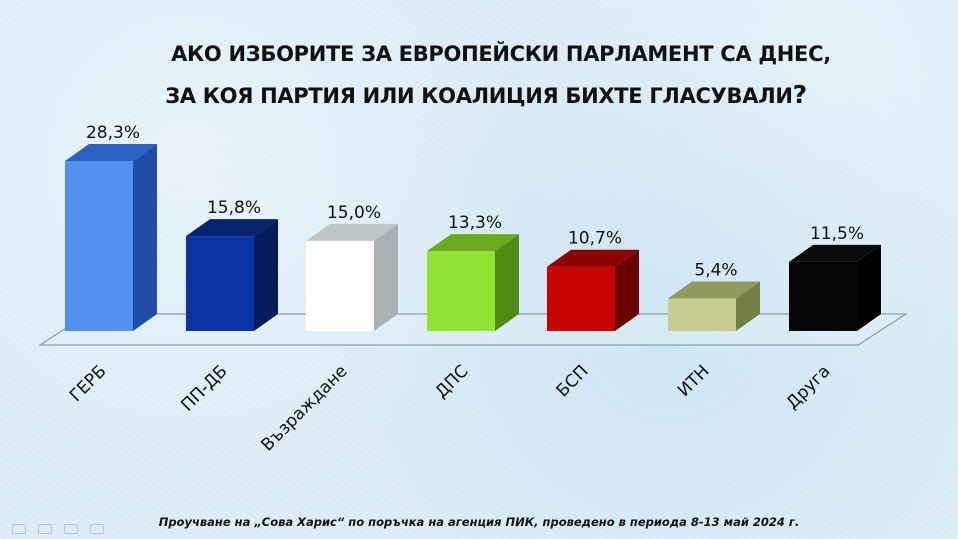 Image resolution: width=958 pixels, height=539 pixels. Describe the element at coordinates (452, 381) in the screenshot. I see `category-label: ДПС` at that location.